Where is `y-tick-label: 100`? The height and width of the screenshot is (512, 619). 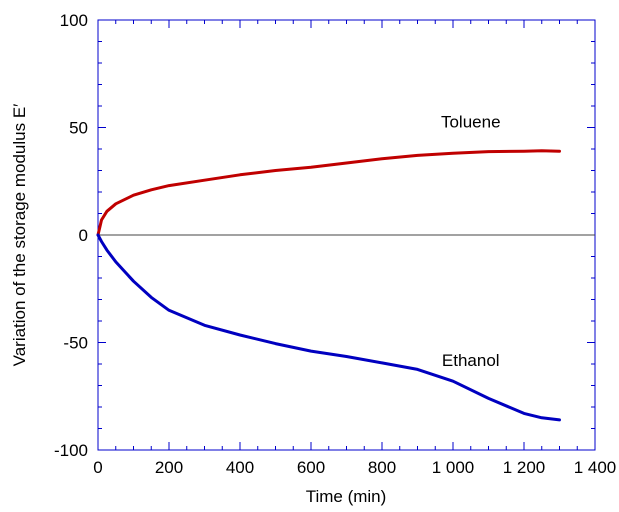
y-tick-label: 100 is located at coordinates (74, 20).